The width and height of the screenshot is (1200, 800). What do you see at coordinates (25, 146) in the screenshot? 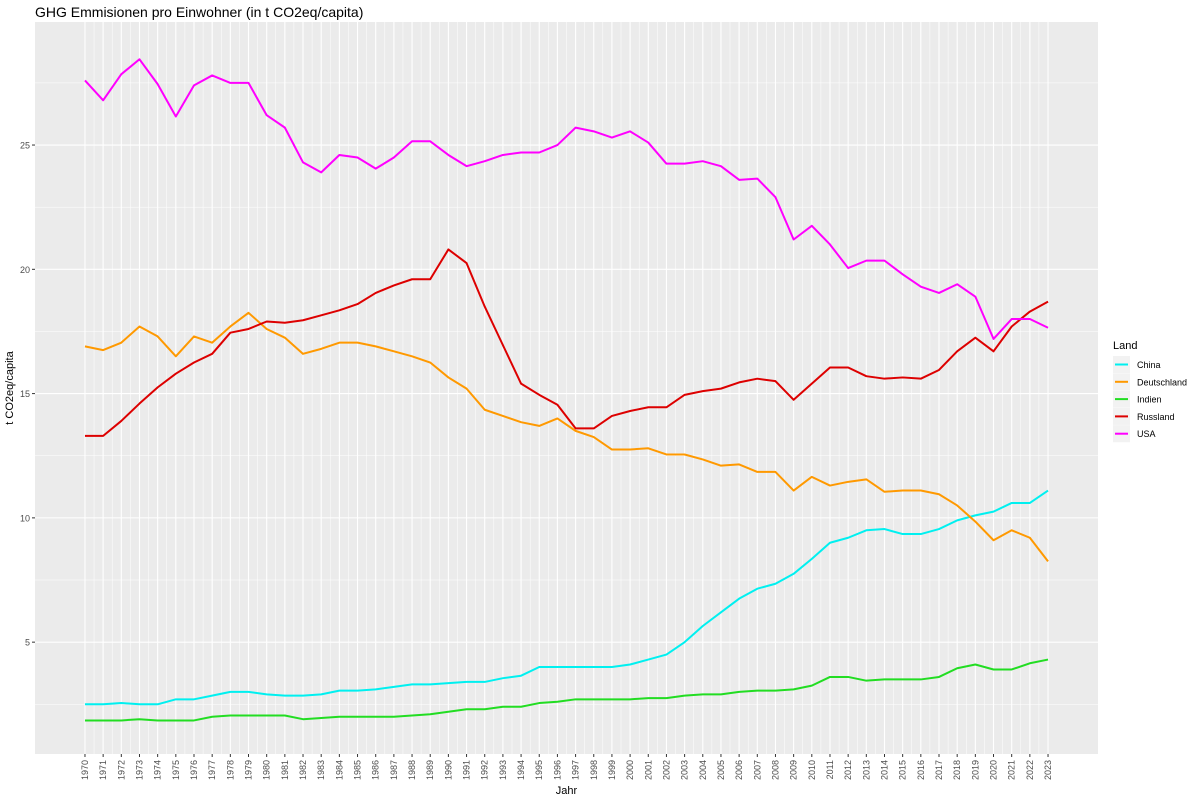
I see `y-tick-label: 25` at bounding box center [25, 146].